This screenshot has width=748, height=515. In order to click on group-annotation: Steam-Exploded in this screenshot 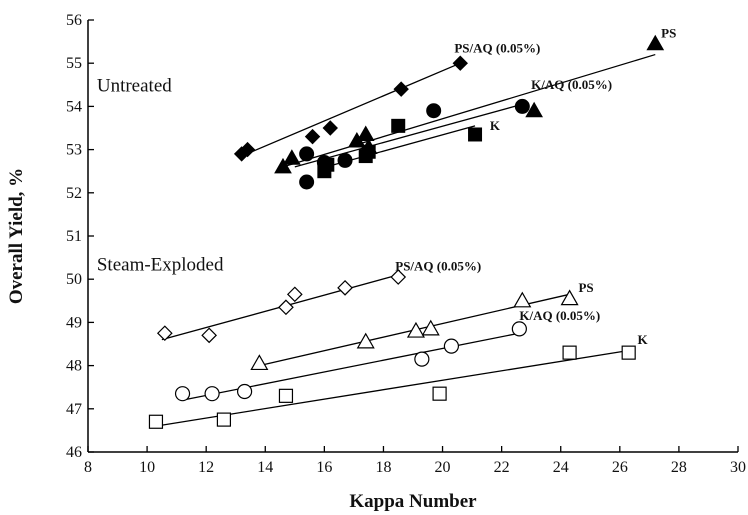, I will do `click(160, 265)`.